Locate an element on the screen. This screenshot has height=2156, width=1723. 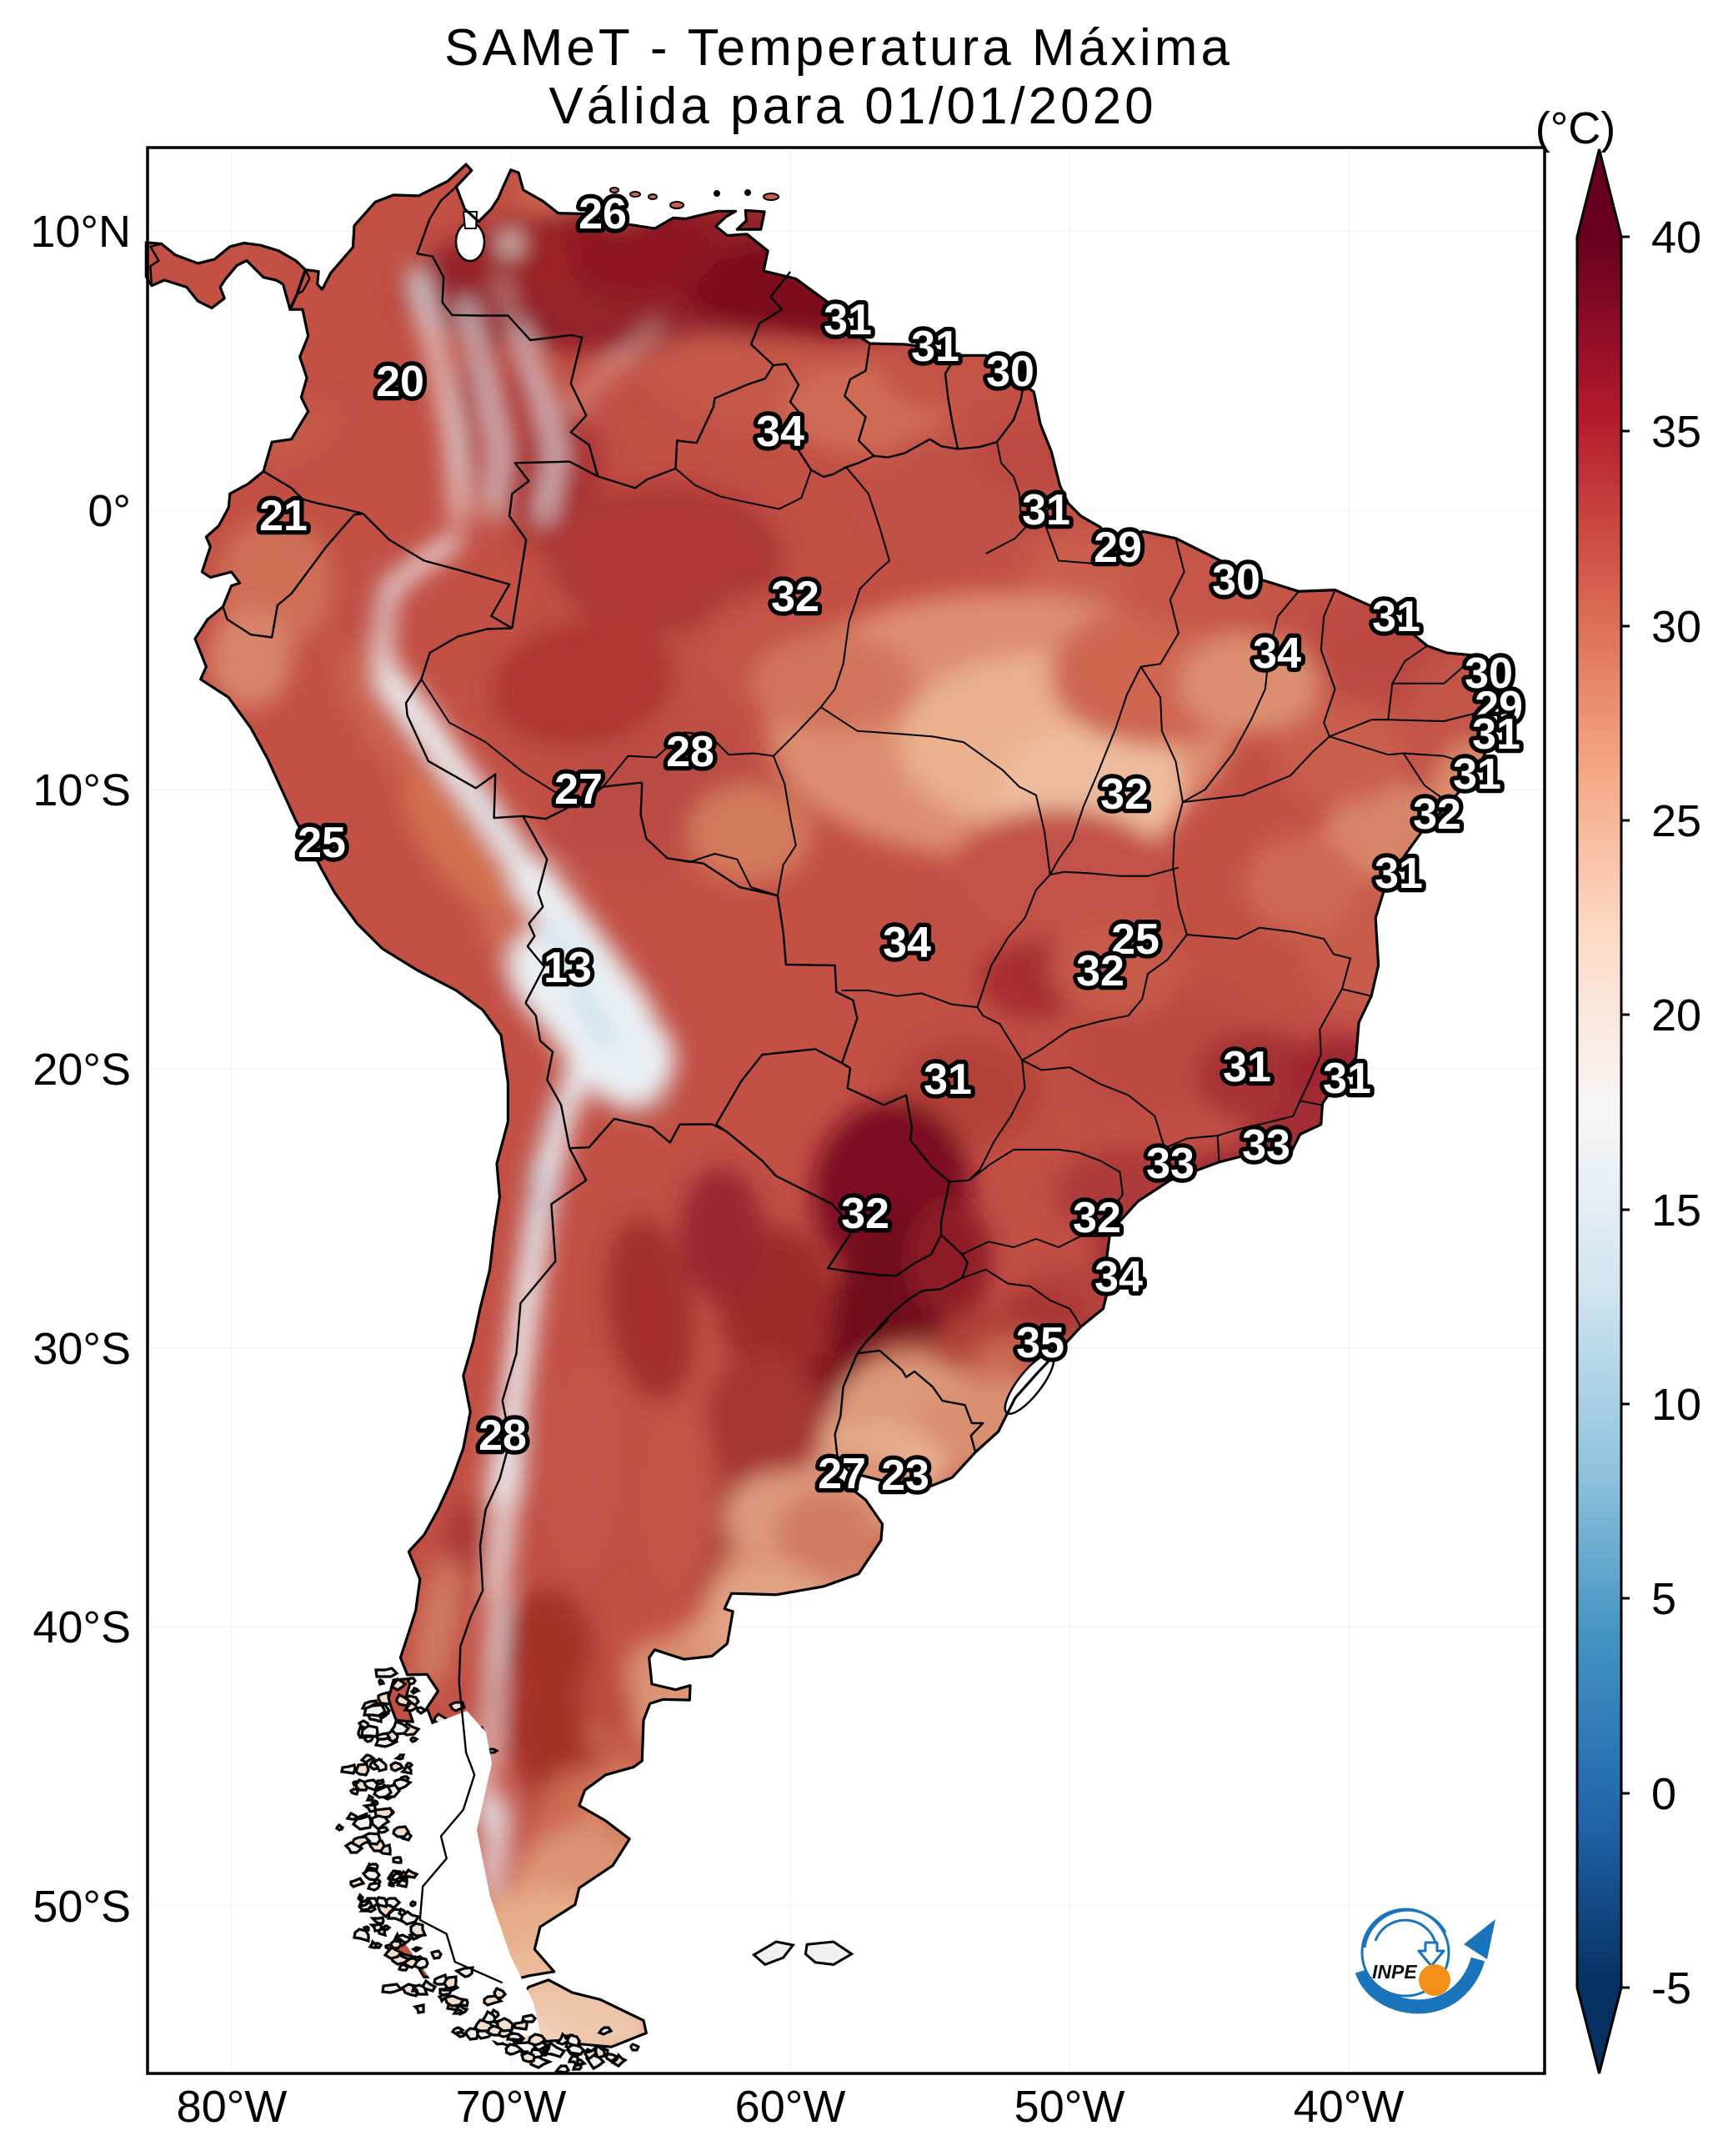
svg-text: 10°N is located at coordinates (80, 232).